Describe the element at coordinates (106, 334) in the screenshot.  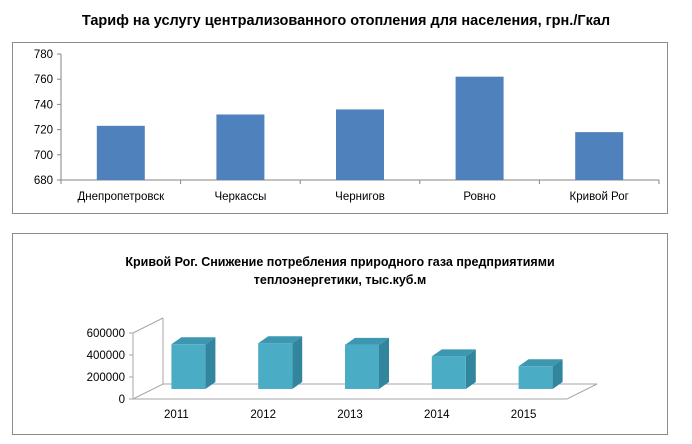
I see `chart2-y-tick-label: 600000` at that location.